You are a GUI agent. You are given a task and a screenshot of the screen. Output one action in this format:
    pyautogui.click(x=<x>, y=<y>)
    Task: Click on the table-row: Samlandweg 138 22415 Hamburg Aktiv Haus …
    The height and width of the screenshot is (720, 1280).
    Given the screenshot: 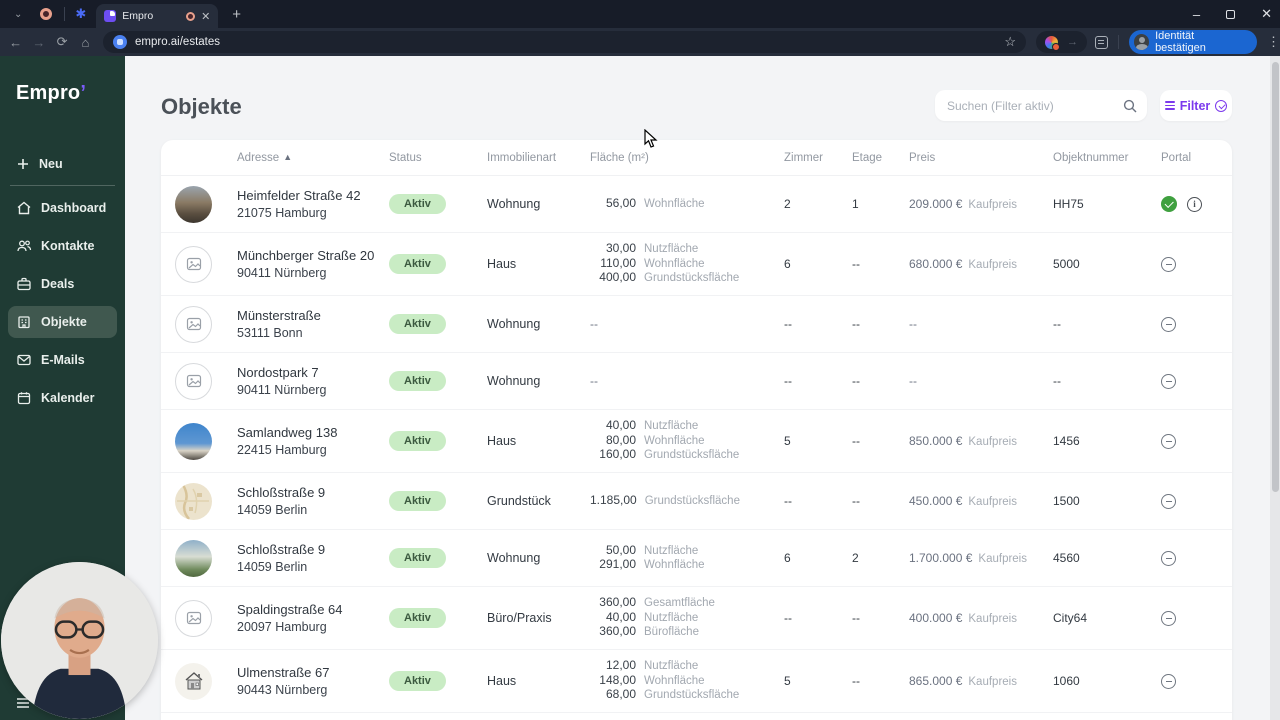 What is the action you would take?
    pyautogui.click(x=696, y=441)
    